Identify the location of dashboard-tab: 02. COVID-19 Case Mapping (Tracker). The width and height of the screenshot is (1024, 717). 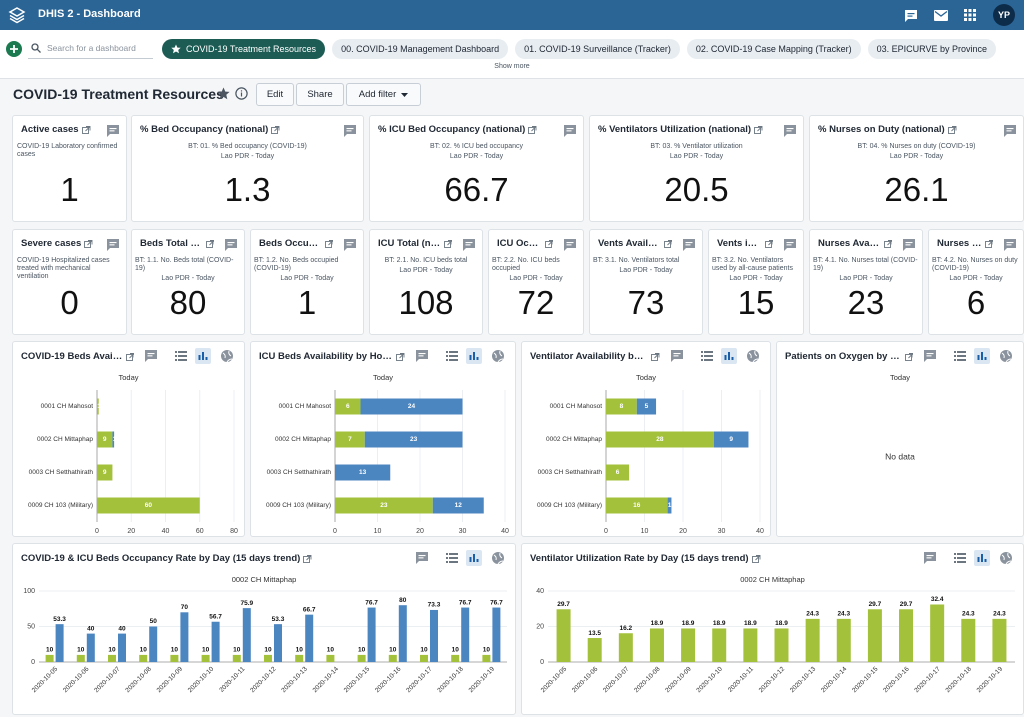
(773, 49).